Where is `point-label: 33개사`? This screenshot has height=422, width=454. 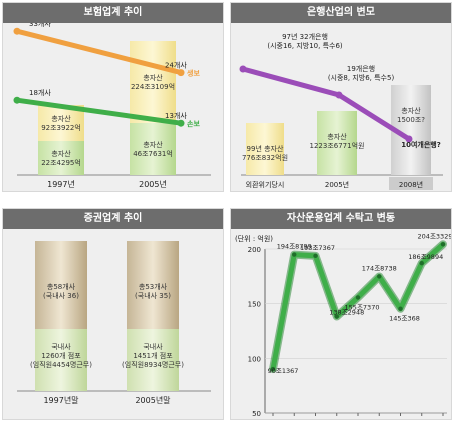
point-label: 33개사 is located at coordinates (40, 25).